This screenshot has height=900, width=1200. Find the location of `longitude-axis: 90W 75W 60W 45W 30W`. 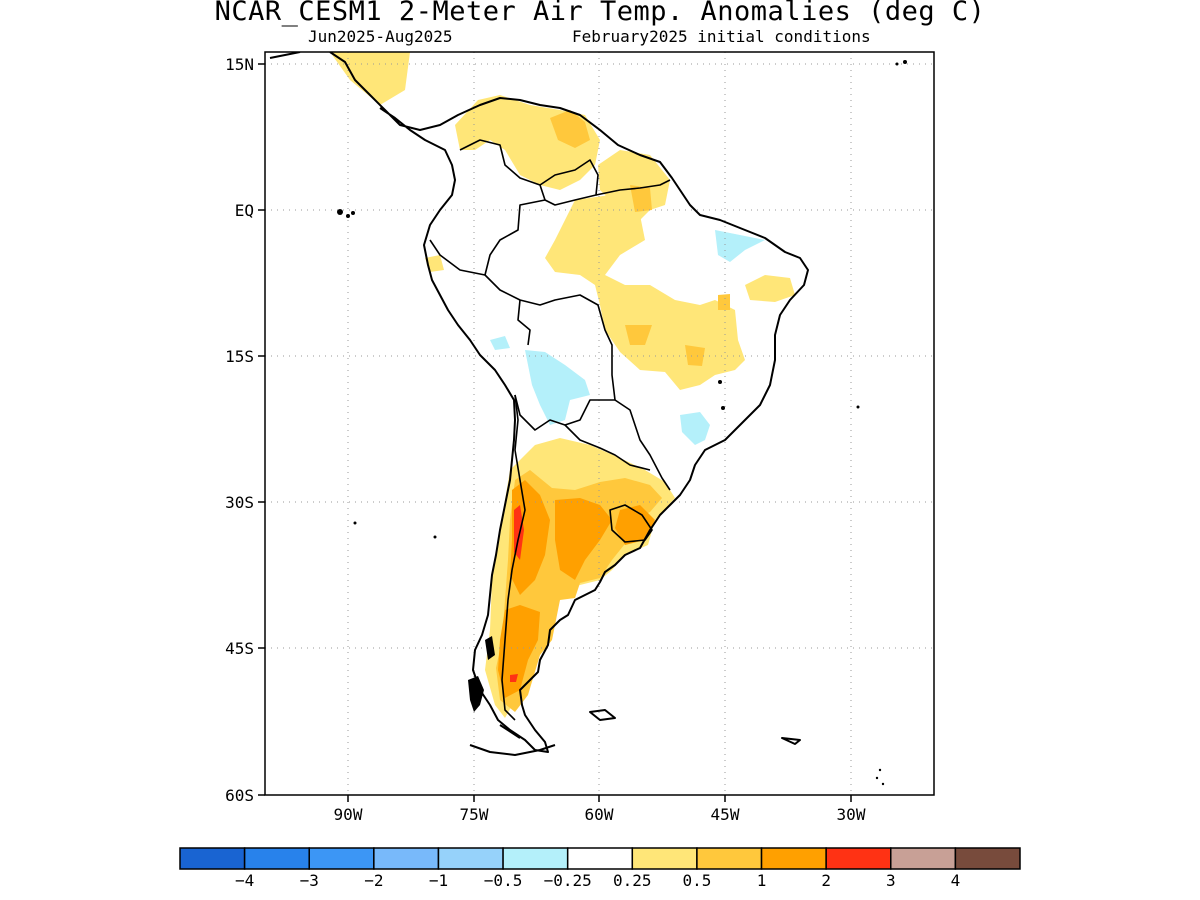

longitude-axis: 90W 75W 60W 45W 30W is located at coordinates (600, 814).